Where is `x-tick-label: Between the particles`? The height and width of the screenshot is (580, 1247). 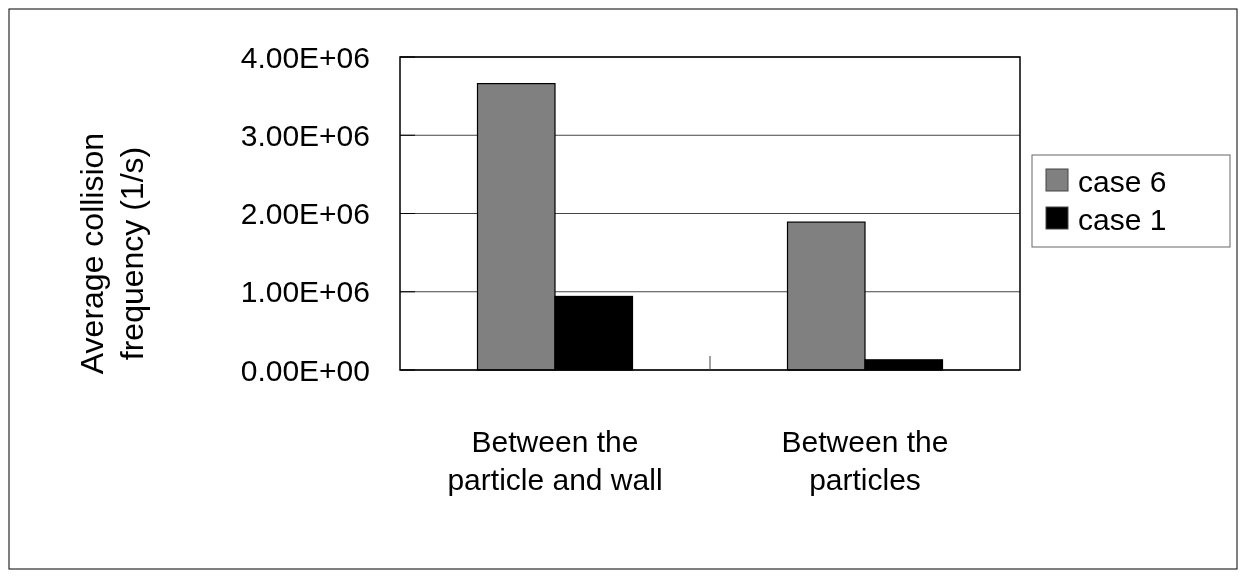 x-tick-label: Between the particles is located at coordinates (865, 460).